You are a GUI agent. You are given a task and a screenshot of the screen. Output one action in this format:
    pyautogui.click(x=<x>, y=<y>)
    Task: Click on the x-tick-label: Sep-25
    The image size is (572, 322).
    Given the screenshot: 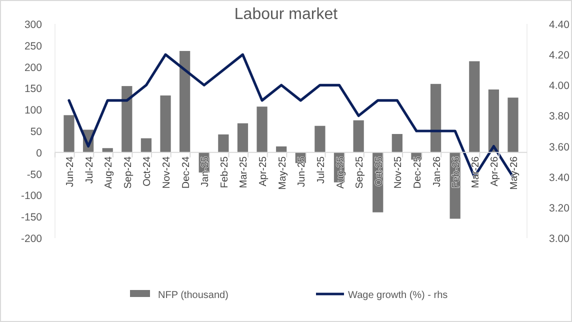 What is the action you would take?
    pyautogui.click(x=360, y=172)
    